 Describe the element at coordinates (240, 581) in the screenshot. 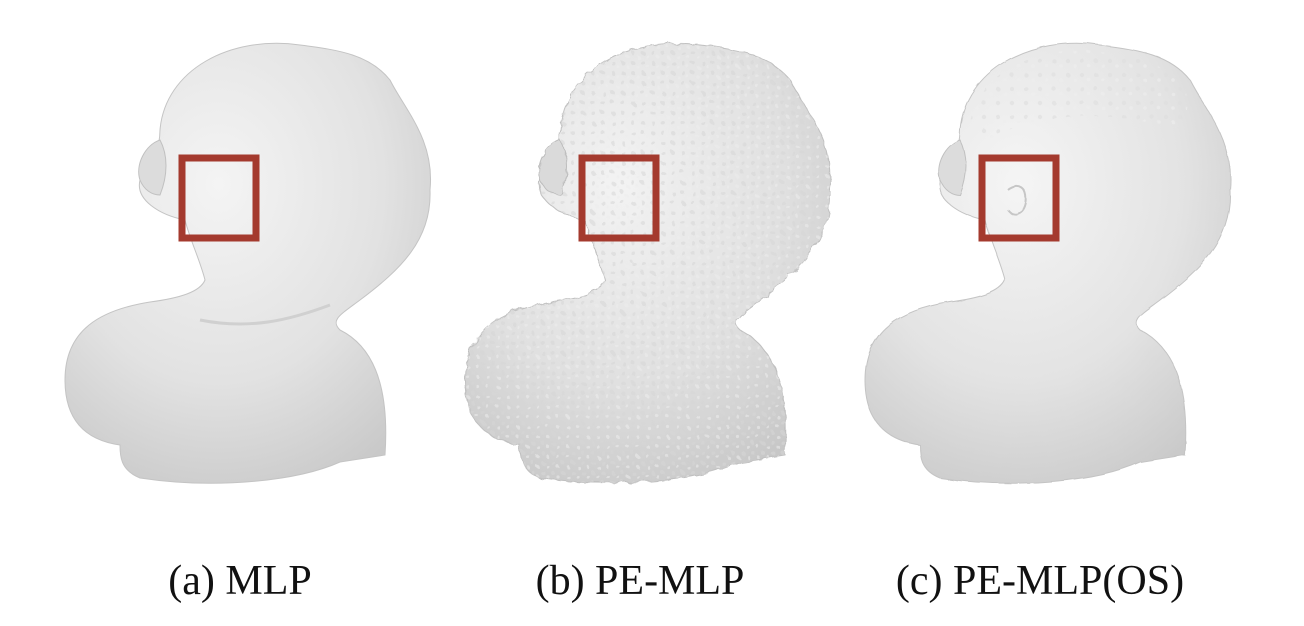

I see `panel-caption: (a) MLP` at that location.